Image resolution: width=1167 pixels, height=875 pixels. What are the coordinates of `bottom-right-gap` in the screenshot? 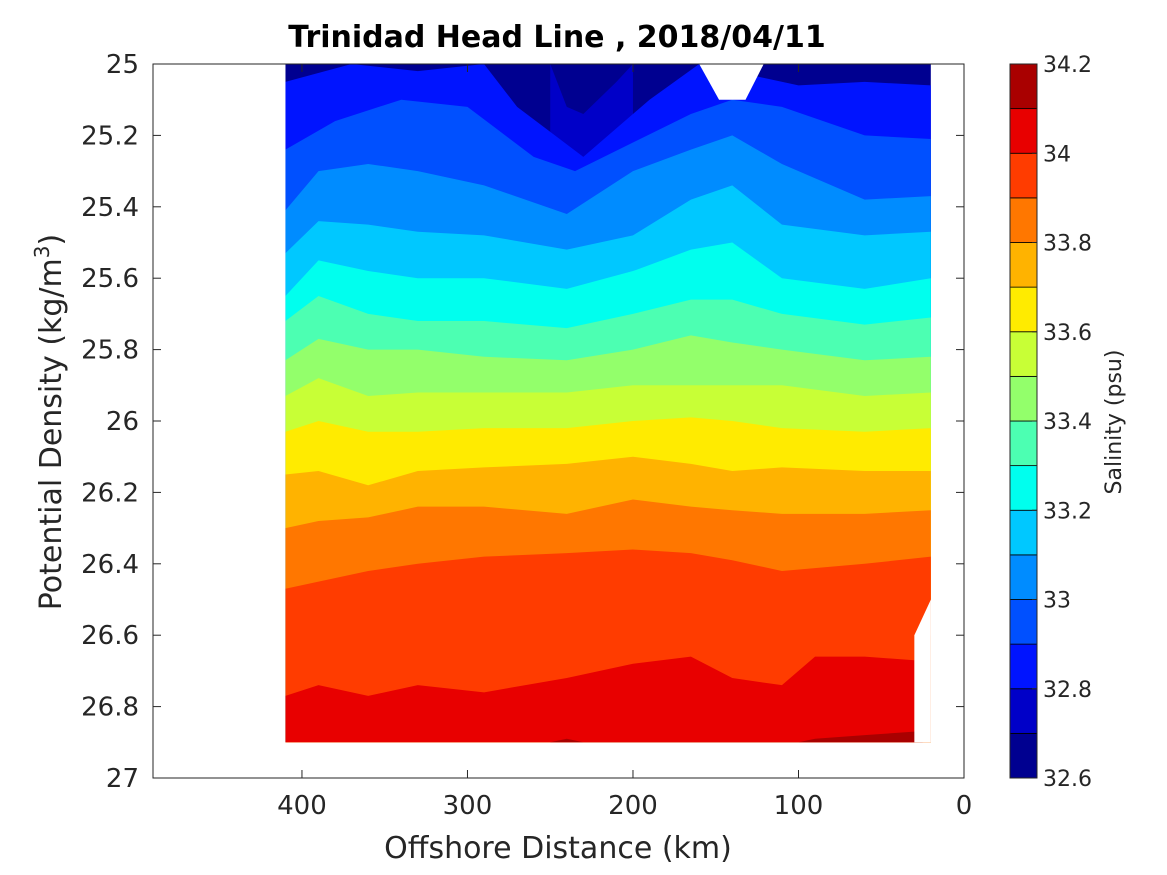 It's located at (922, 671).